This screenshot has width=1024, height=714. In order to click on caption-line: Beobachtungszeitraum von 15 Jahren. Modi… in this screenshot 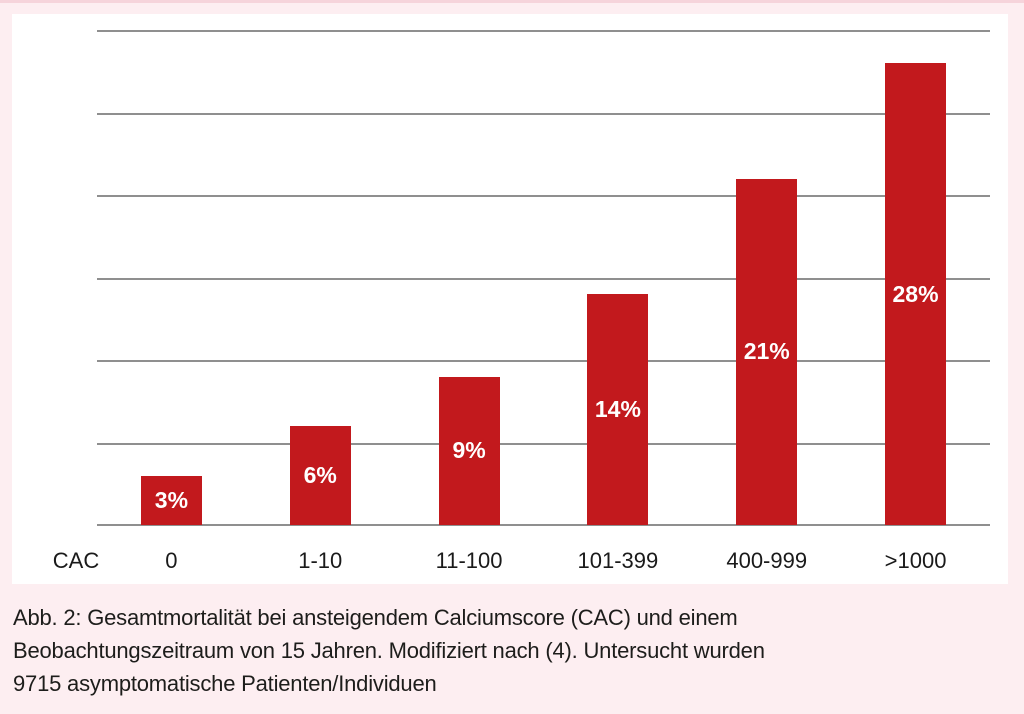, I will do `click(389, 650)`.